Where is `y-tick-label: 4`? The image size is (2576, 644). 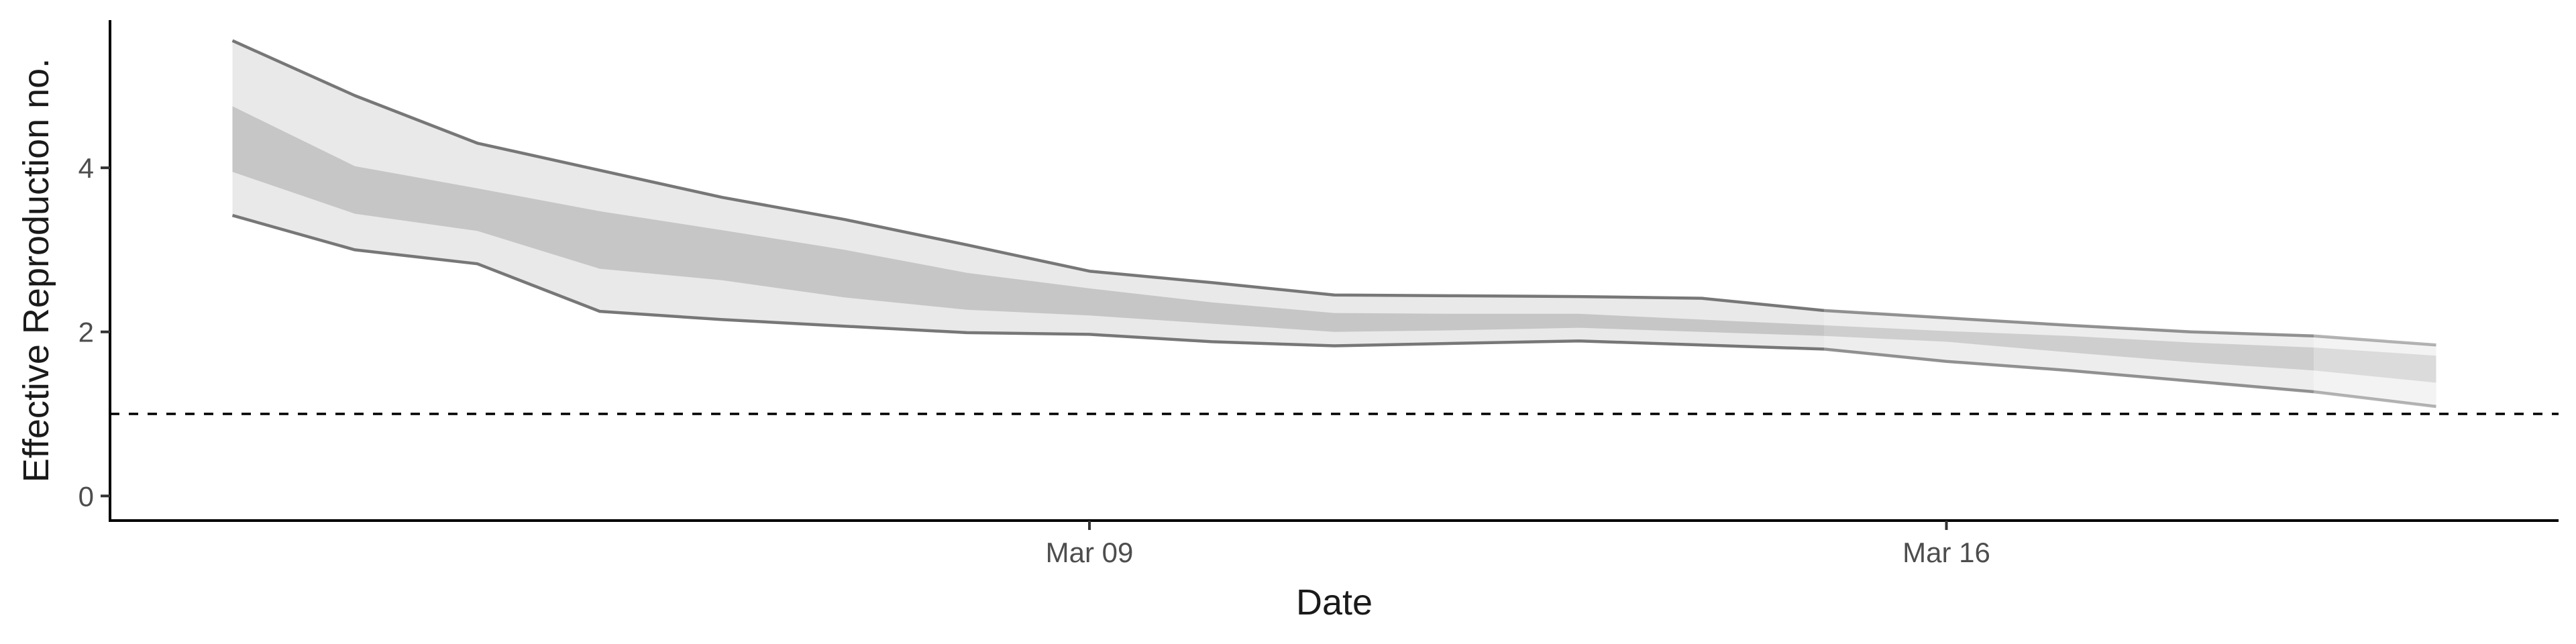 y-tick-label: 4 is located at coordinates (86, 168).